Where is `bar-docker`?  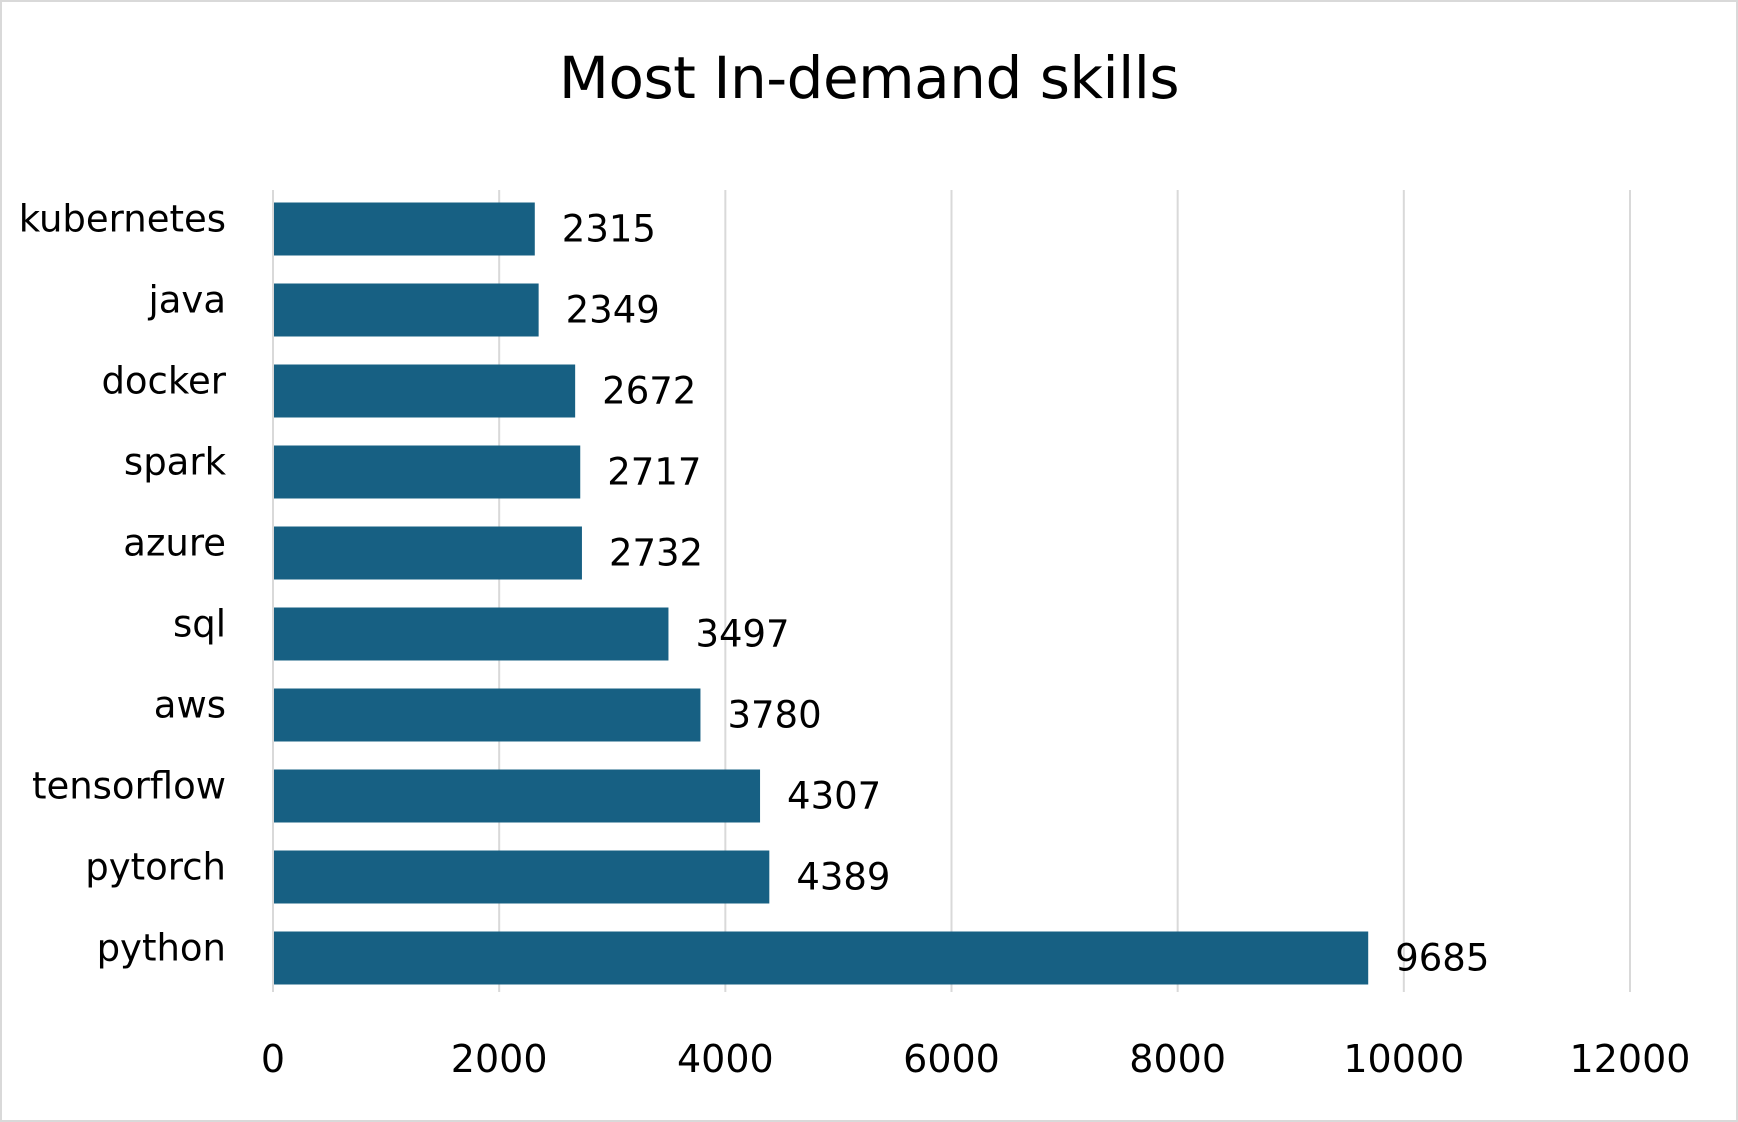 bar-docker is located at coordinates (424, 391).